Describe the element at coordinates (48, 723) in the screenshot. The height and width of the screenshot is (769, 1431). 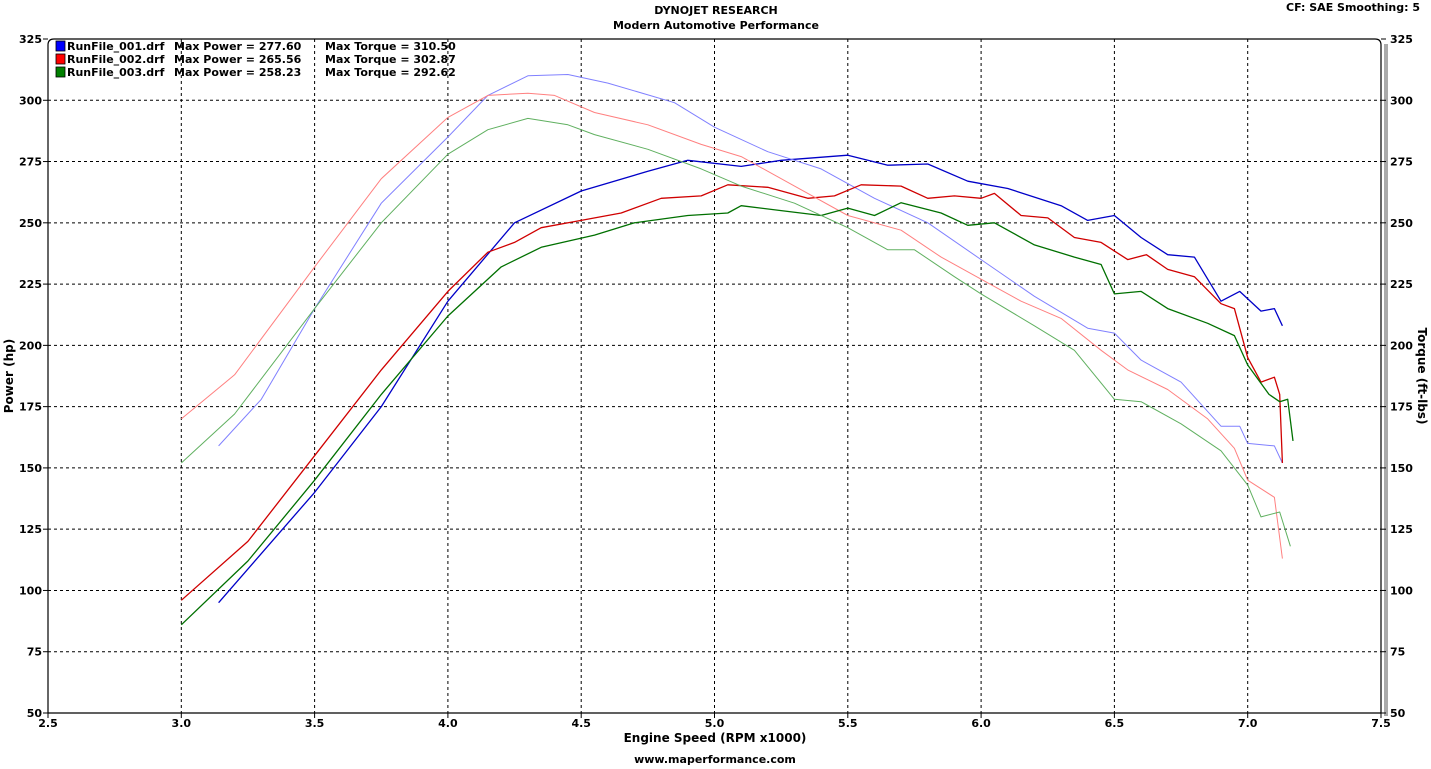
I see `x-tick-label: 2.5` at that location.